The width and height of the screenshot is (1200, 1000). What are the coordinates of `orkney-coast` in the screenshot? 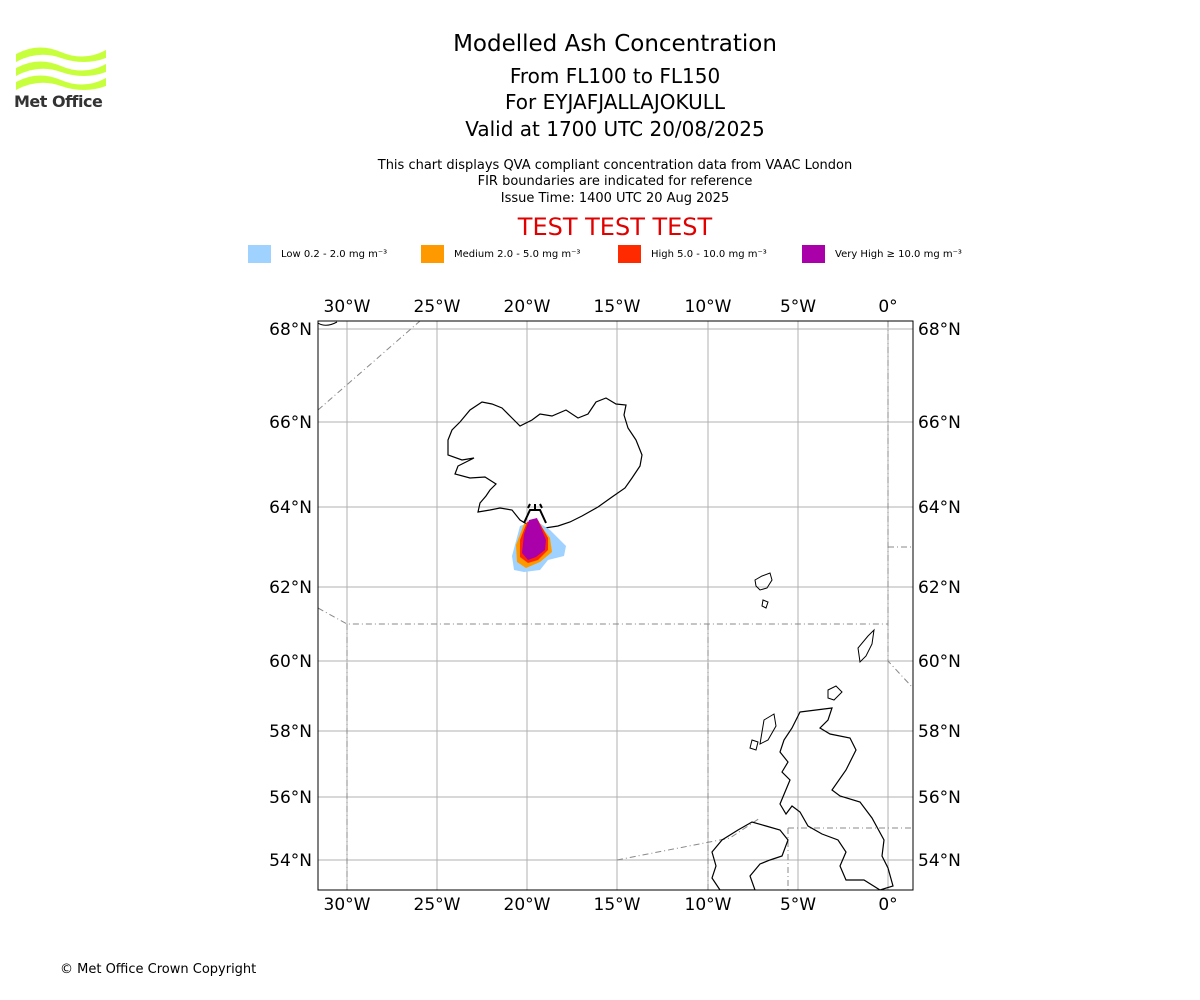 It's located at (835, 693).